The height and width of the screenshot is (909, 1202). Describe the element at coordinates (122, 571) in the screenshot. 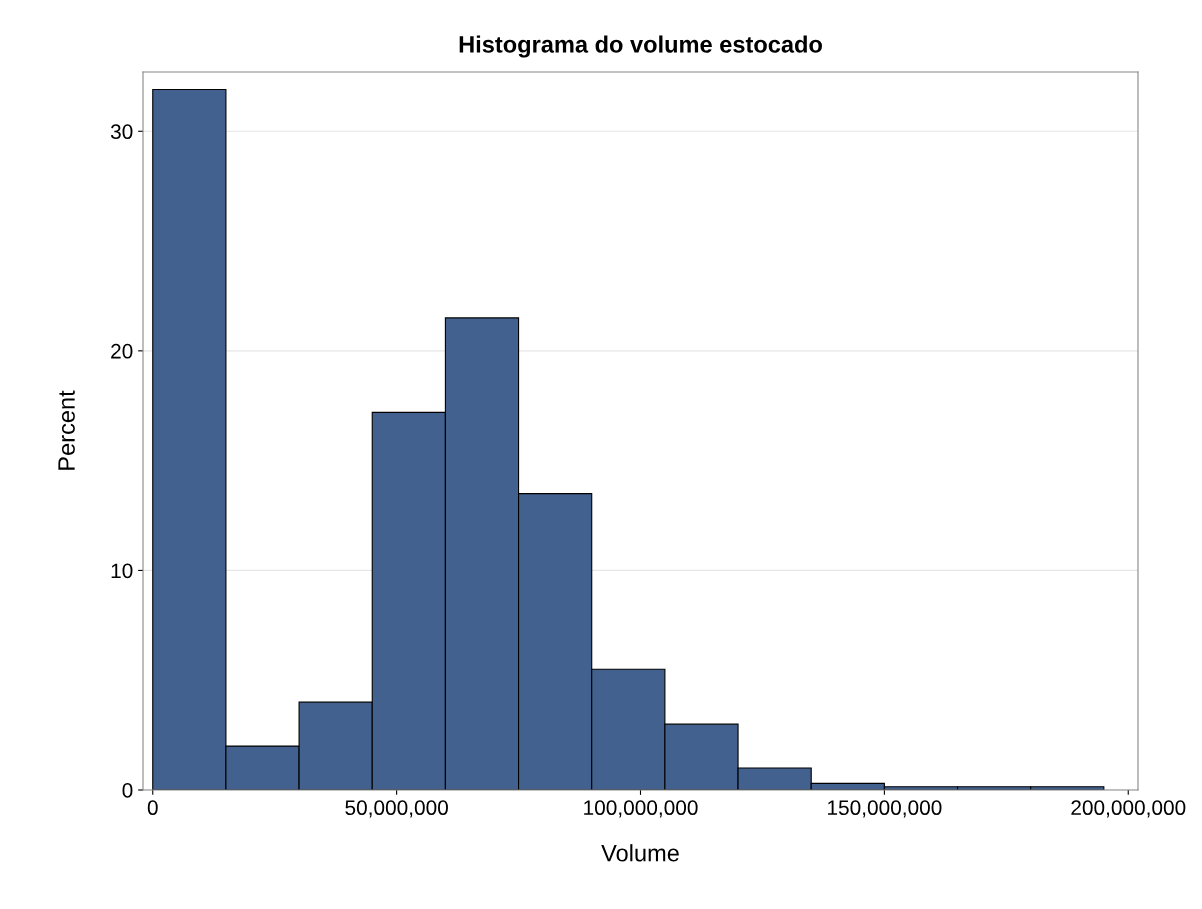

I see `y-tick-label: 10` at that location.